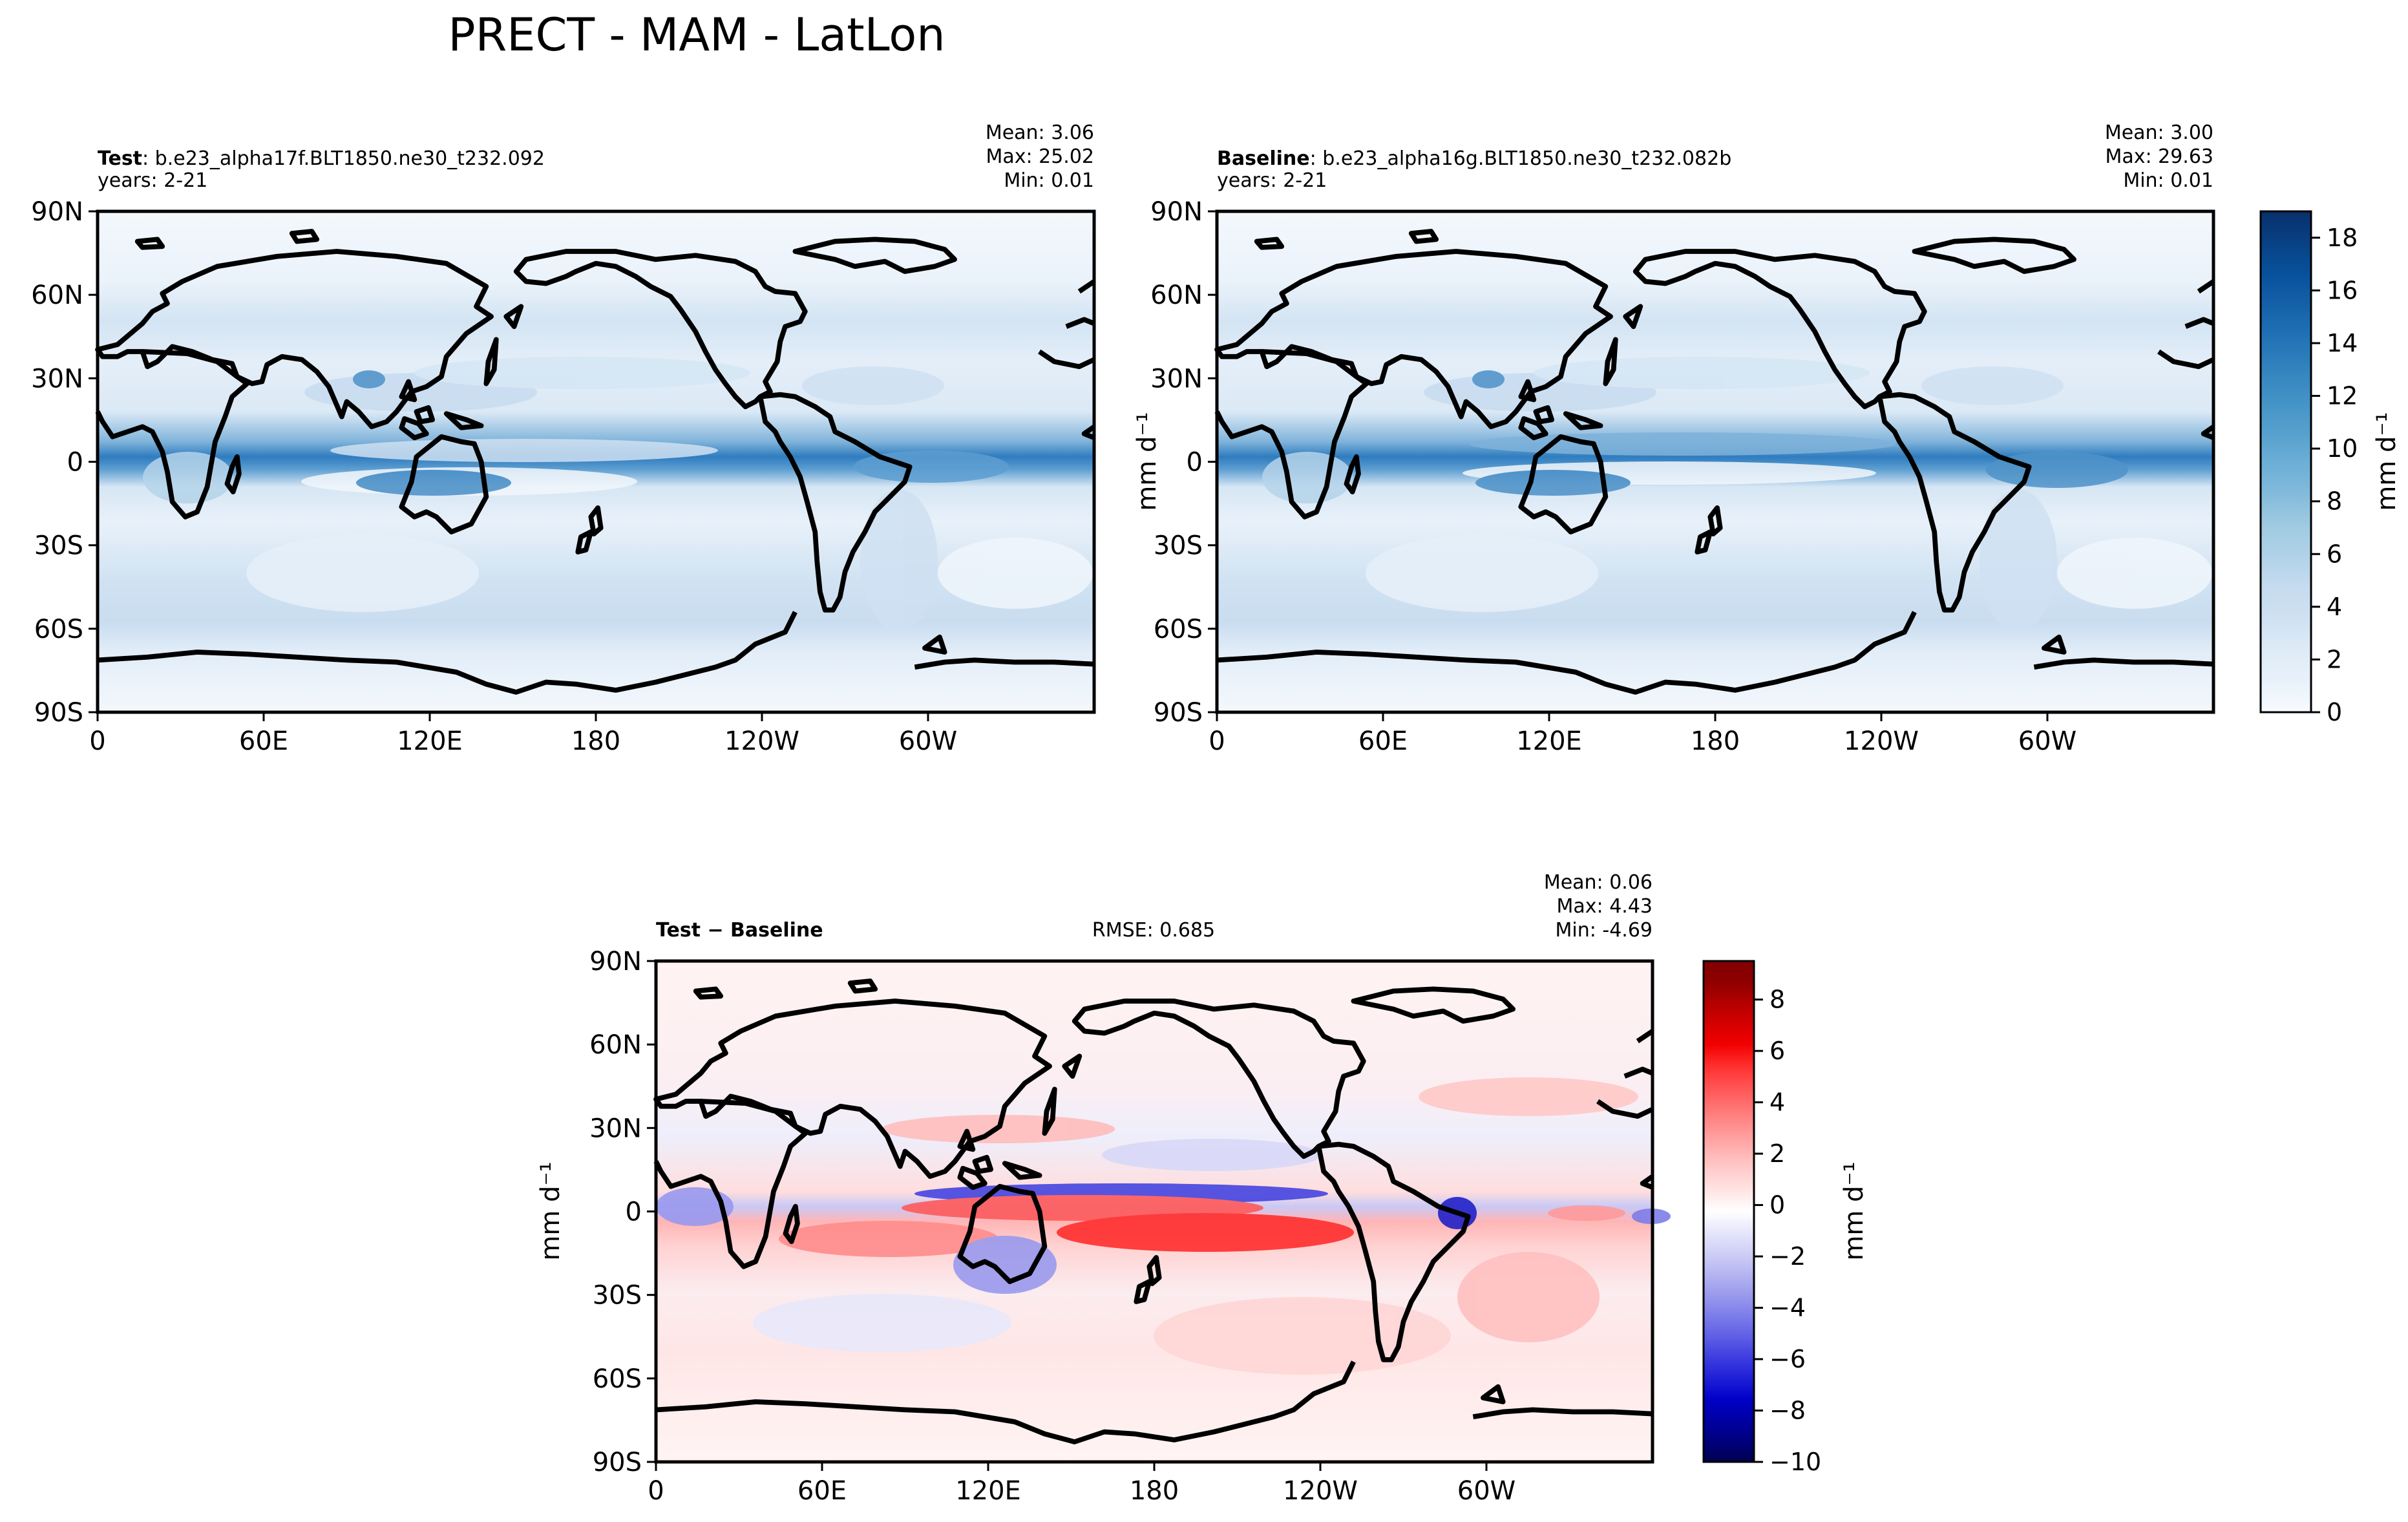  Describe the element at coordinates (64, 462) in the screenshot. I see `test-lat-ticks: 90N 60N 30N 0 30S 60S 90S` at that location.